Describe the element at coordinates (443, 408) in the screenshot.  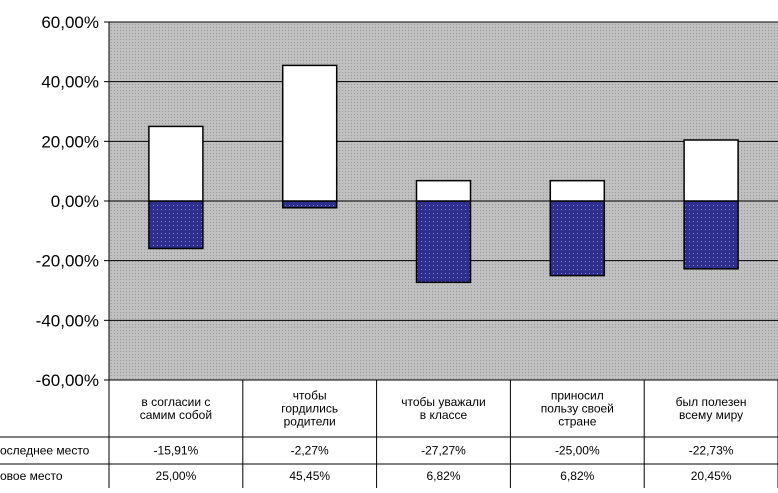
I see `category-label: чтобы уважали в классе` at that location.